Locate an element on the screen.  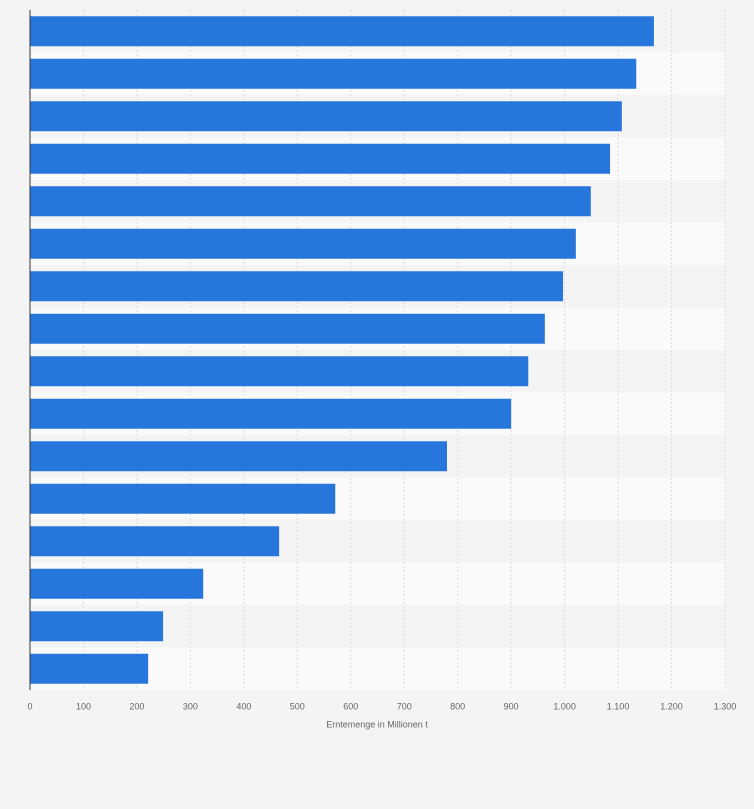
x-tick-label: 1.000 is located at coordinates (564, 706).